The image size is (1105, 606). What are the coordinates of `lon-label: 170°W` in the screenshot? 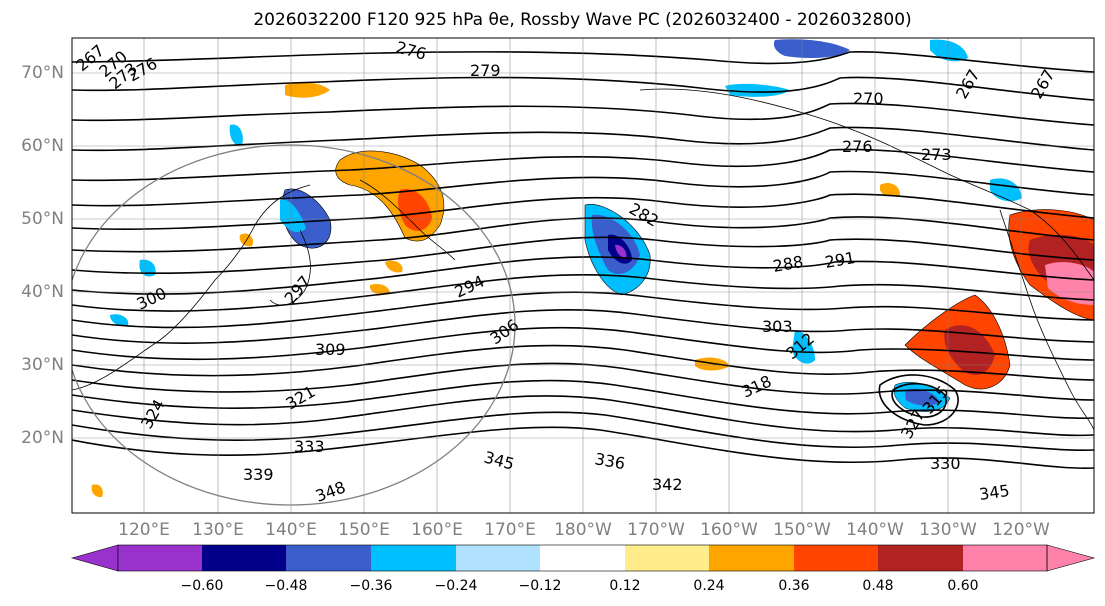 It's located at (656, 530).